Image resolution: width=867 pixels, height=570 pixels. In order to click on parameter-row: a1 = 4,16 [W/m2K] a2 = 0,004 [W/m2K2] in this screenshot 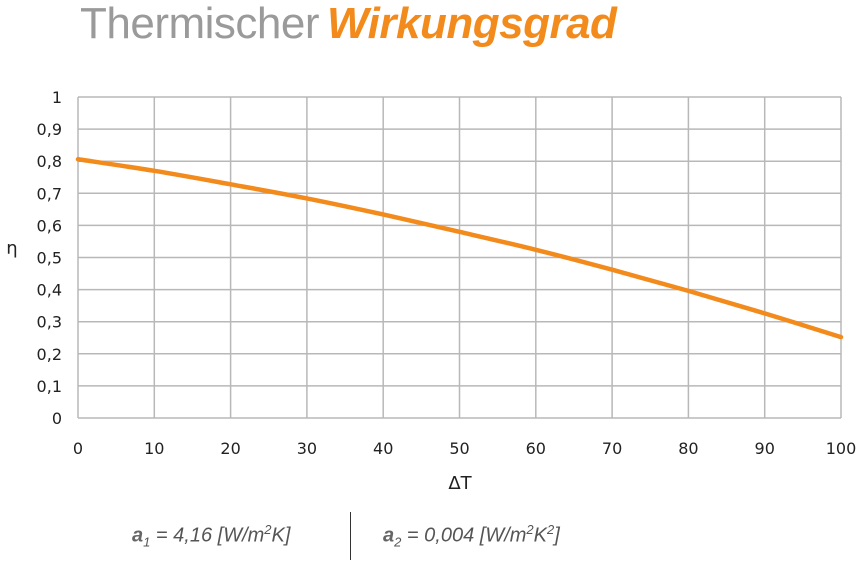, I will do `click(433, 535)`.